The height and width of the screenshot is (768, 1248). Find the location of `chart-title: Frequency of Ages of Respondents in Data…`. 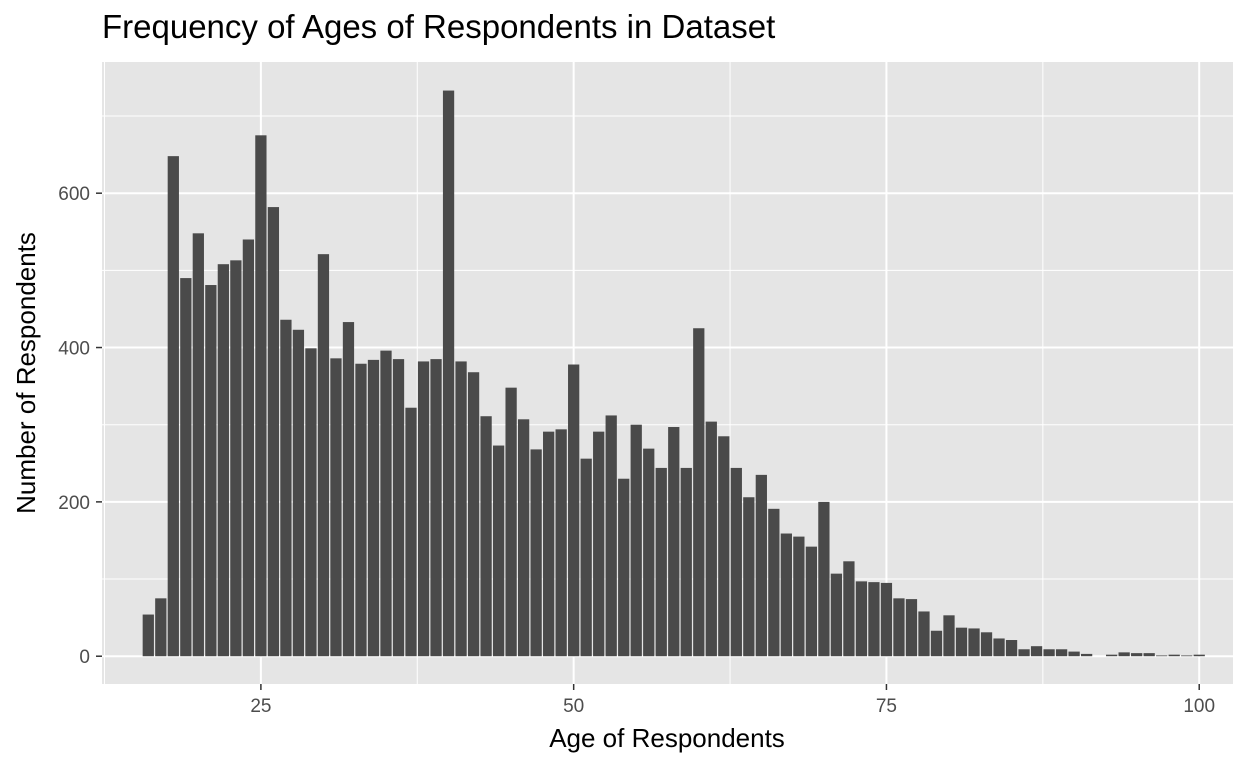

chart-title: Frequency of Ages of Respondents in Data… is located at coordinates (439, 26).